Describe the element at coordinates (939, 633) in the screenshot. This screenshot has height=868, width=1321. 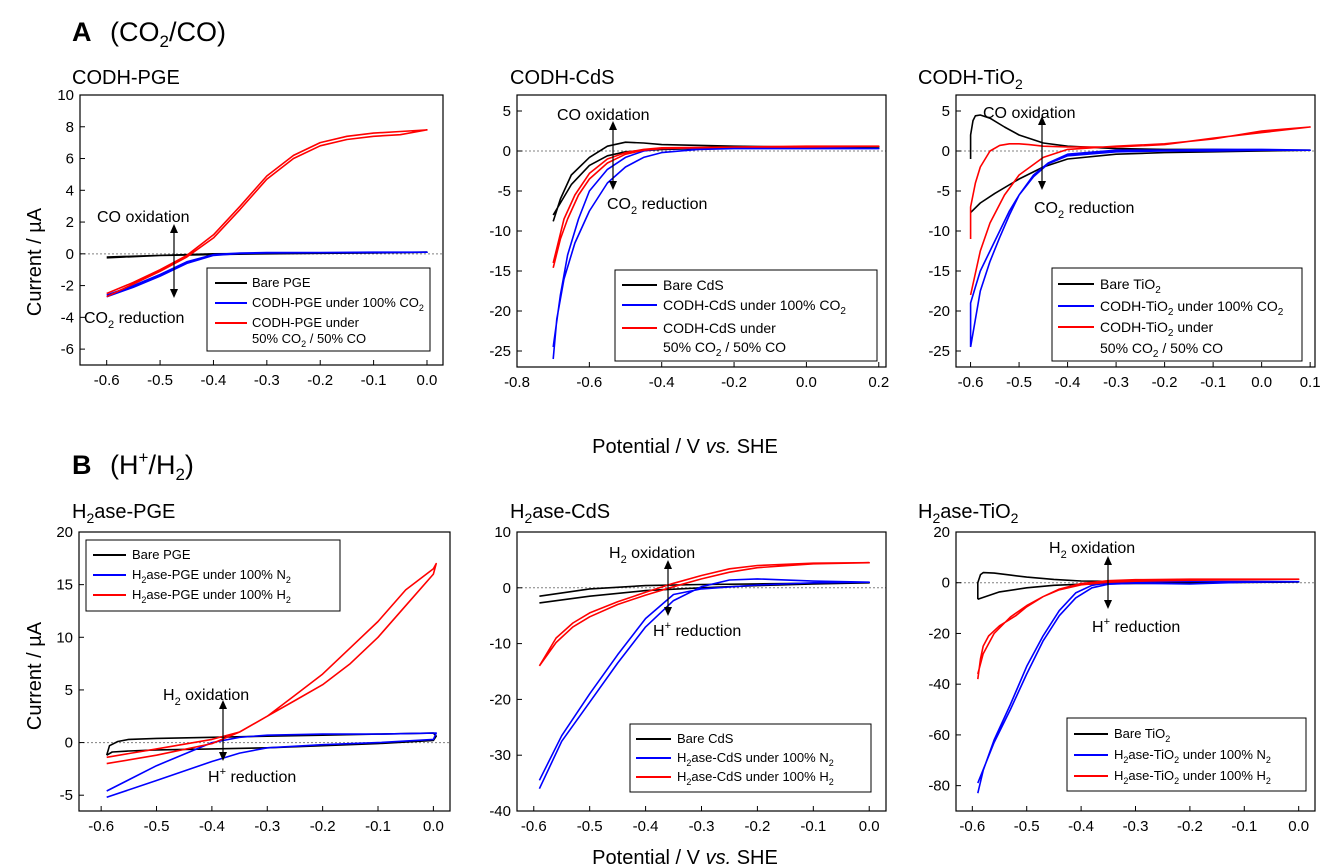
I see `y-tick-label: -20` at that location.